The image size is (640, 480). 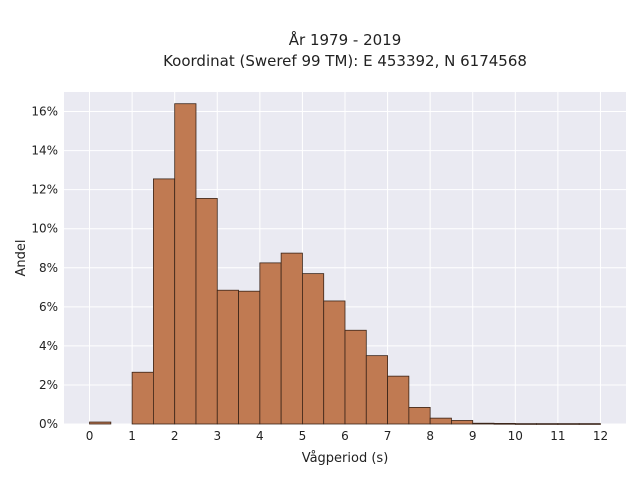 I want to click on y-tick-label: 2%, so click(x=48, y=385).